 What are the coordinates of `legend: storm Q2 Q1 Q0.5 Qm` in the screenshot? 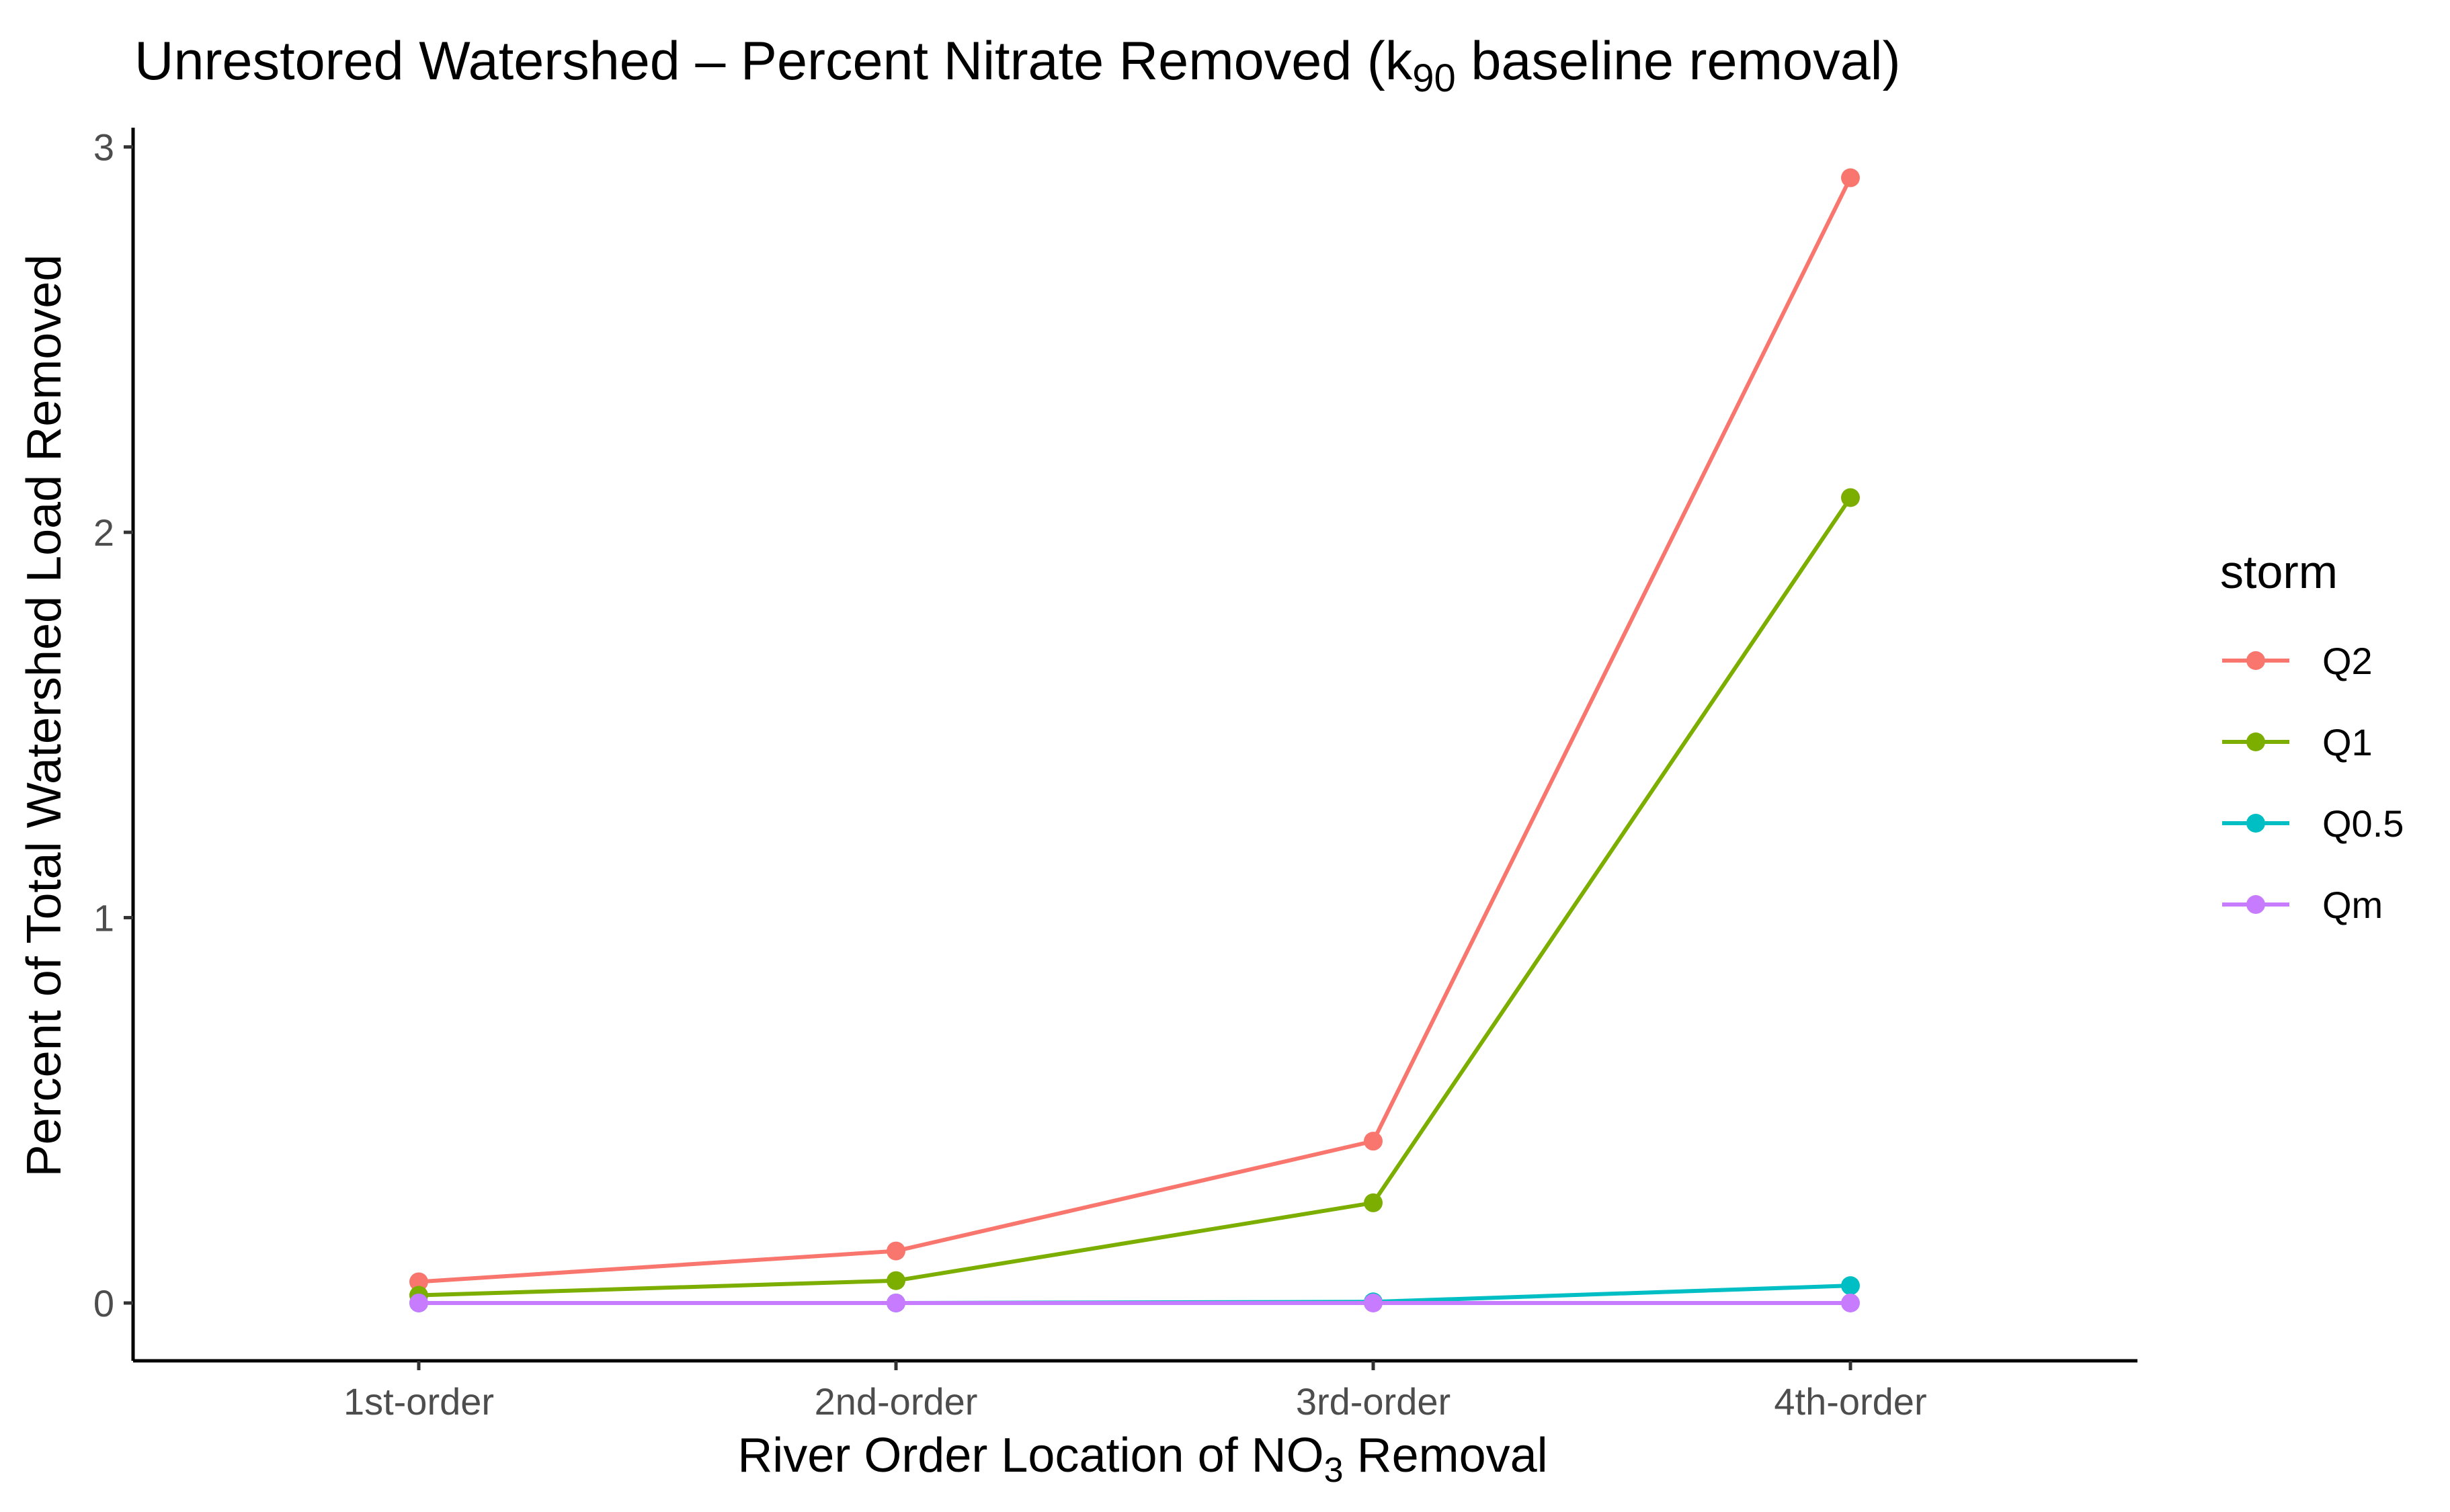 It's located at (2312, 736).